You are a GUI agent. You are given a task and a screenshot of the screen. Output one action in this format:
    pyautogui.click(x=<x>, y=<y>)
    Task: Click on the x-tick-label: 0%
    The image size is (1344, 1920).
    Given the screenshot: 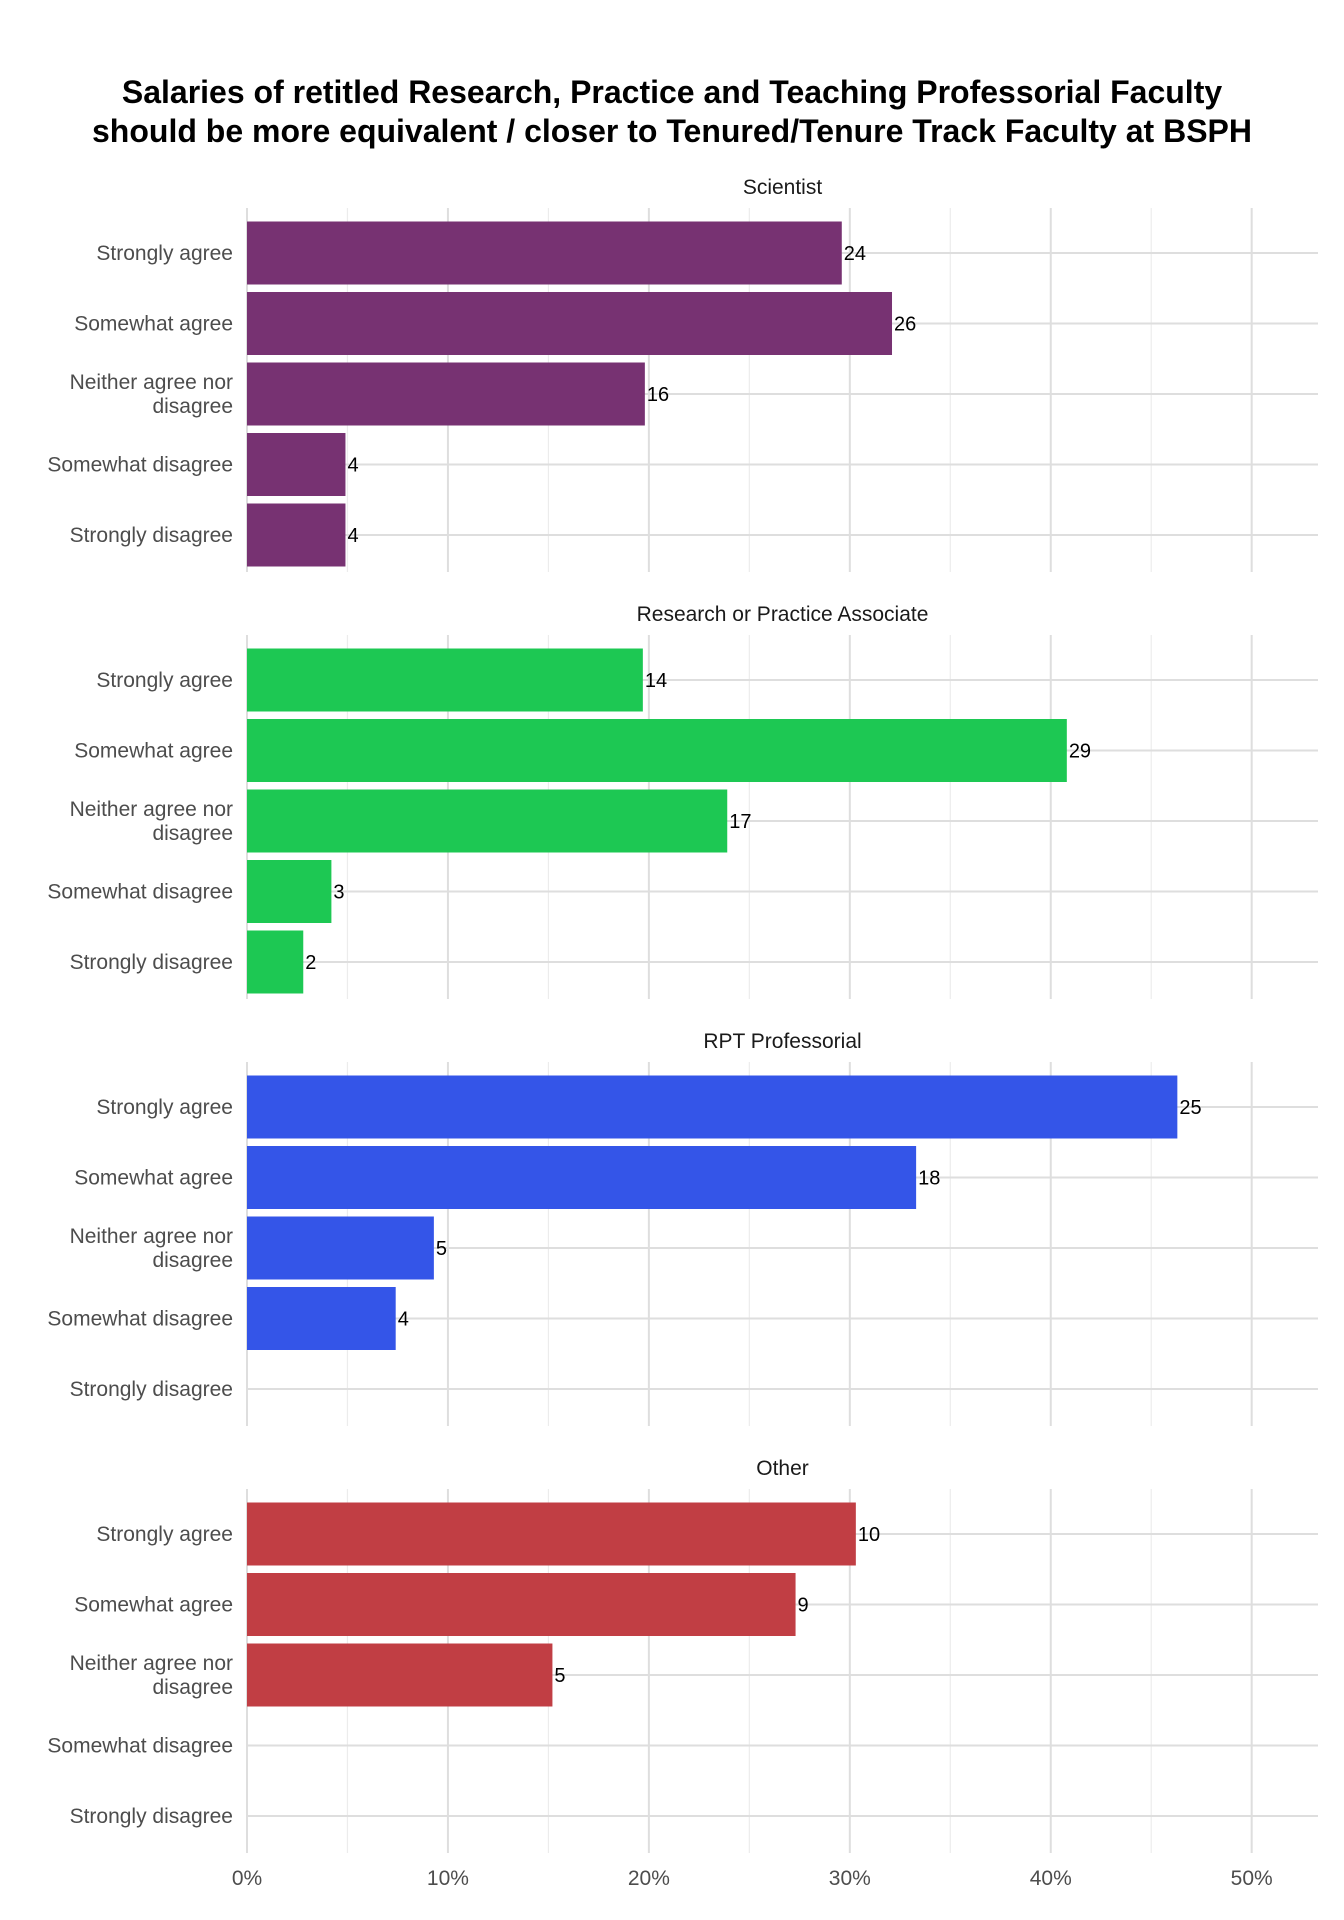 What is the action you would take?
    pyautogui.click(x=247, y=1878)
    